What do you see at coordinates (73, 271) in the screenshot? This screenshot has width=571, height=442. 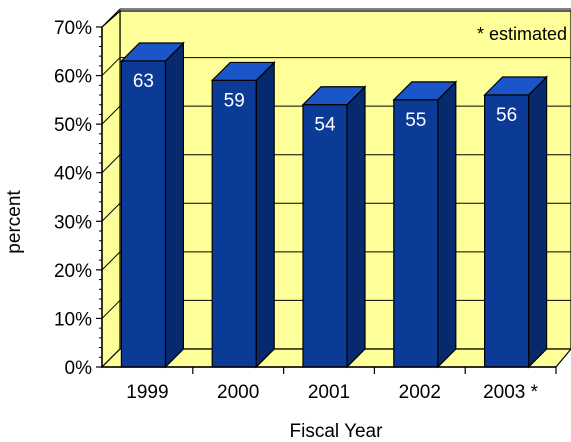 I see `y-tick-label: 20%` at bounding box center [73, 271].